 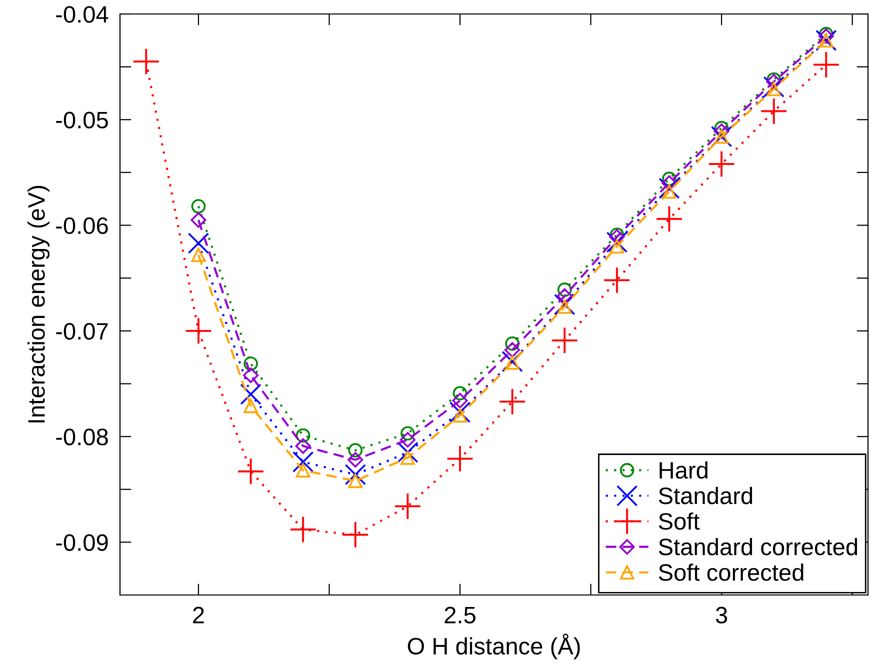 What do you see at coordinates (82, 120) in the screenshot?
I see `y-tick-label: -0.05` at bounding box center [82, 120].